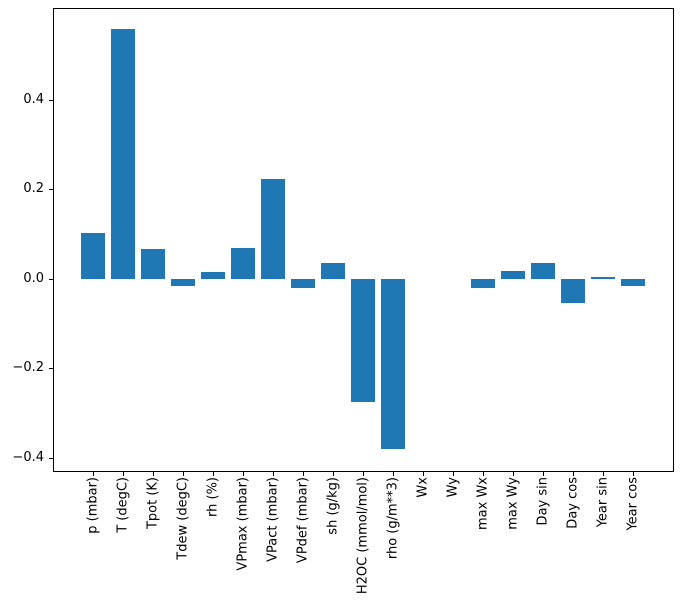 Image resolution: width=683 pixels, height=616 pixels. Describe the element at coordinates (93, 505) in the screenshot. I see `x-tick-label-p-mbar: p (mbar)` at that location.